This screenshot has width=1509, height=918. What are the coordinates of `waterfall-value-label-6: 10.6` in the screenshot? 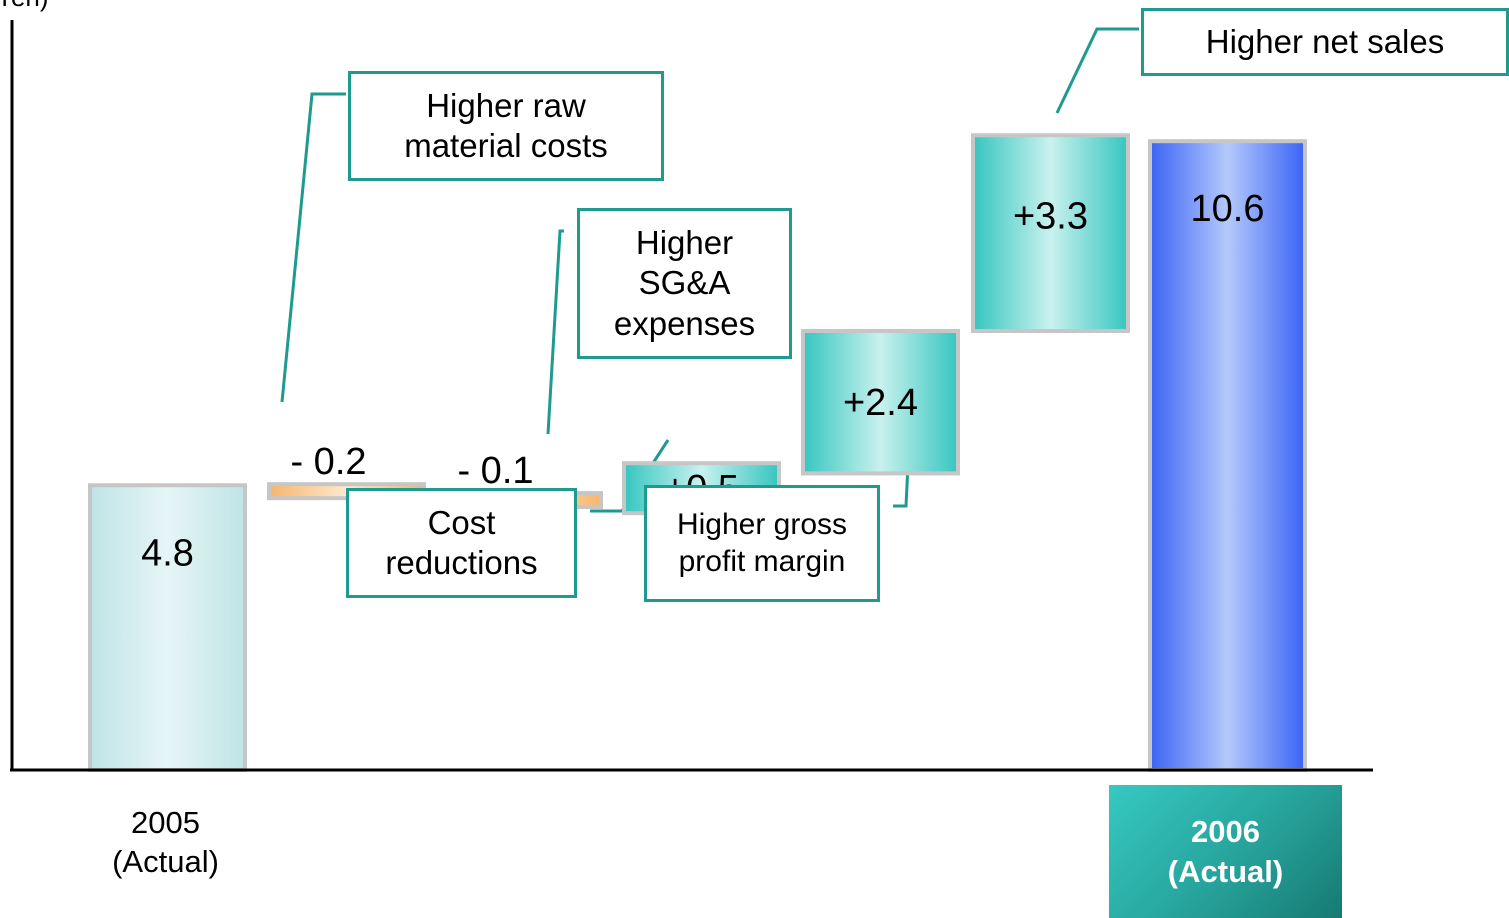 It's located at (1228, 209).